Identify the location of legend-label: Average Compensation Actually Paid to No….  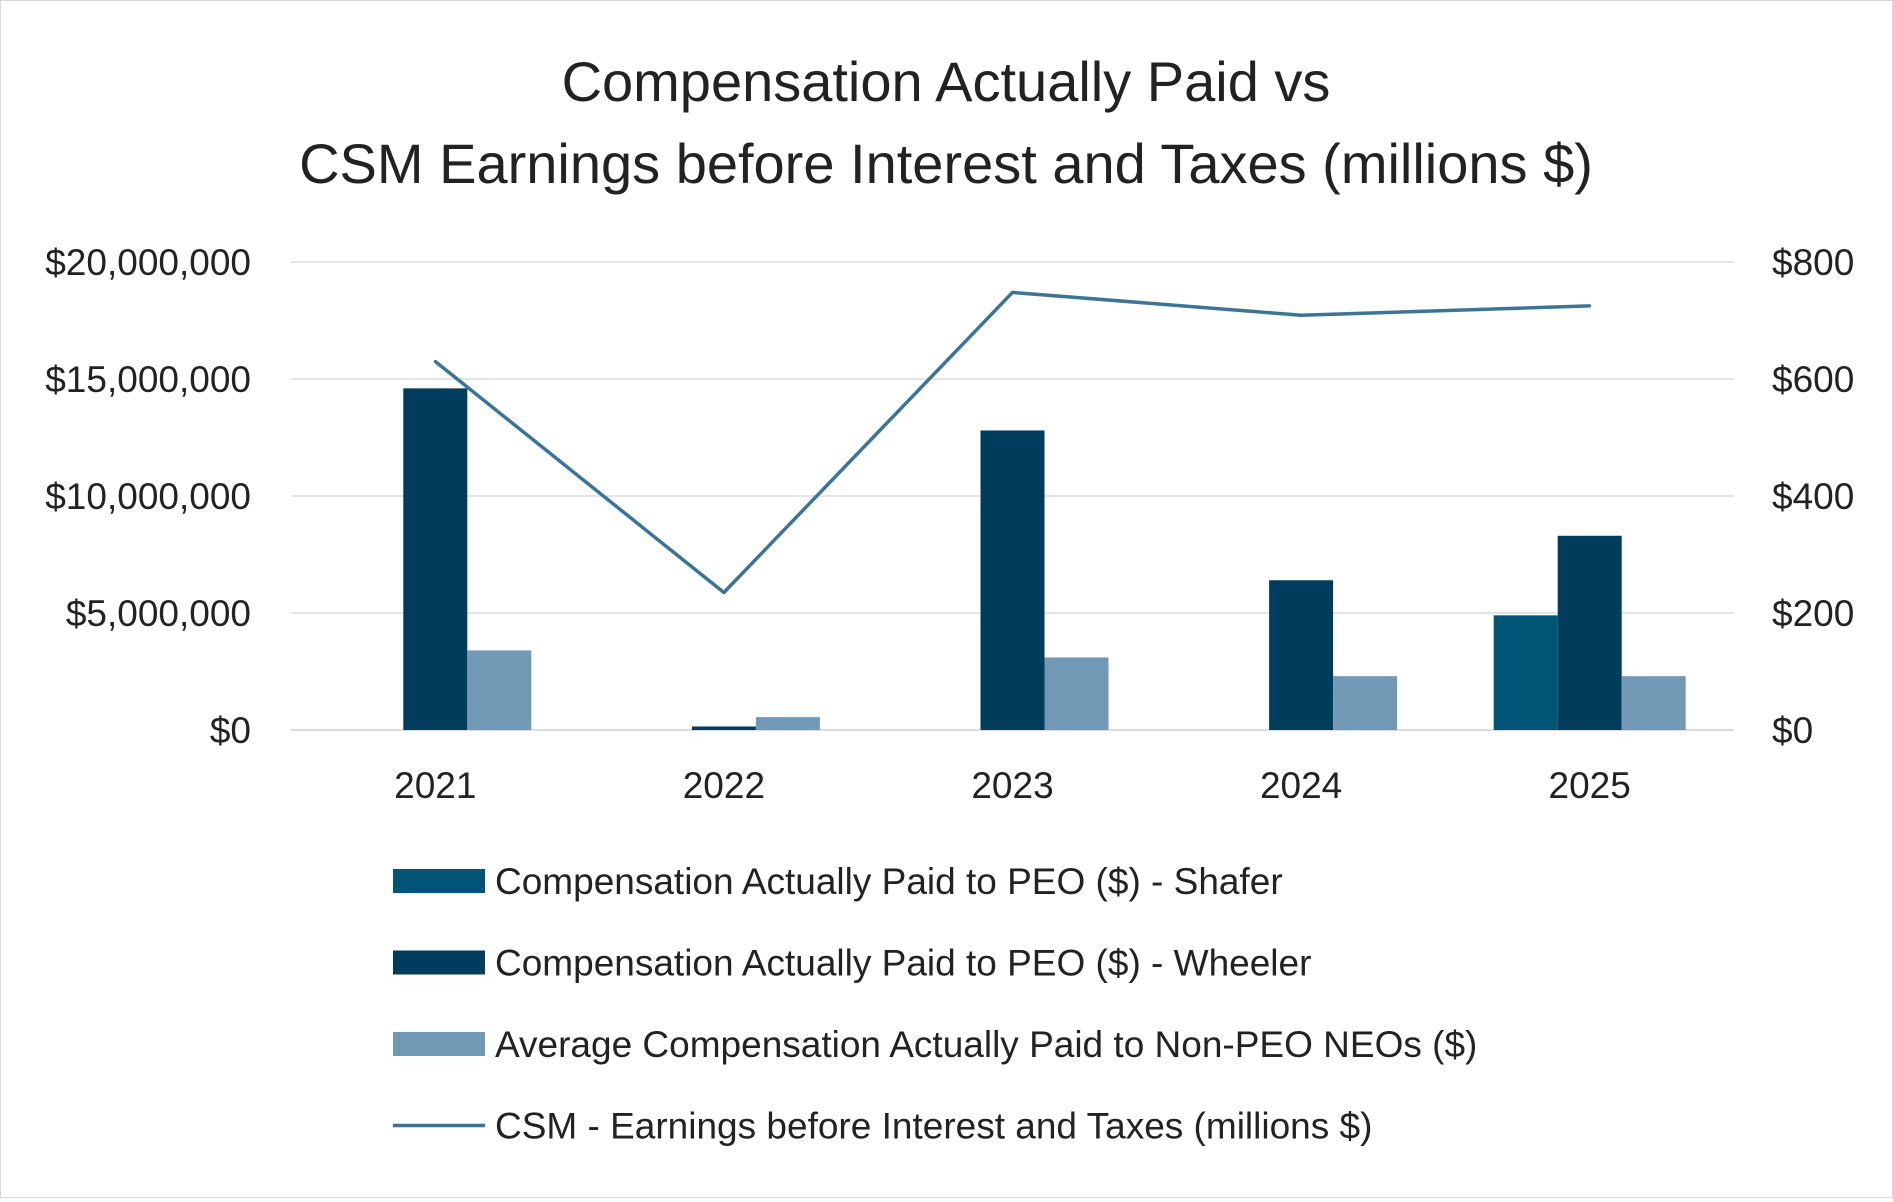
(986, 1044).